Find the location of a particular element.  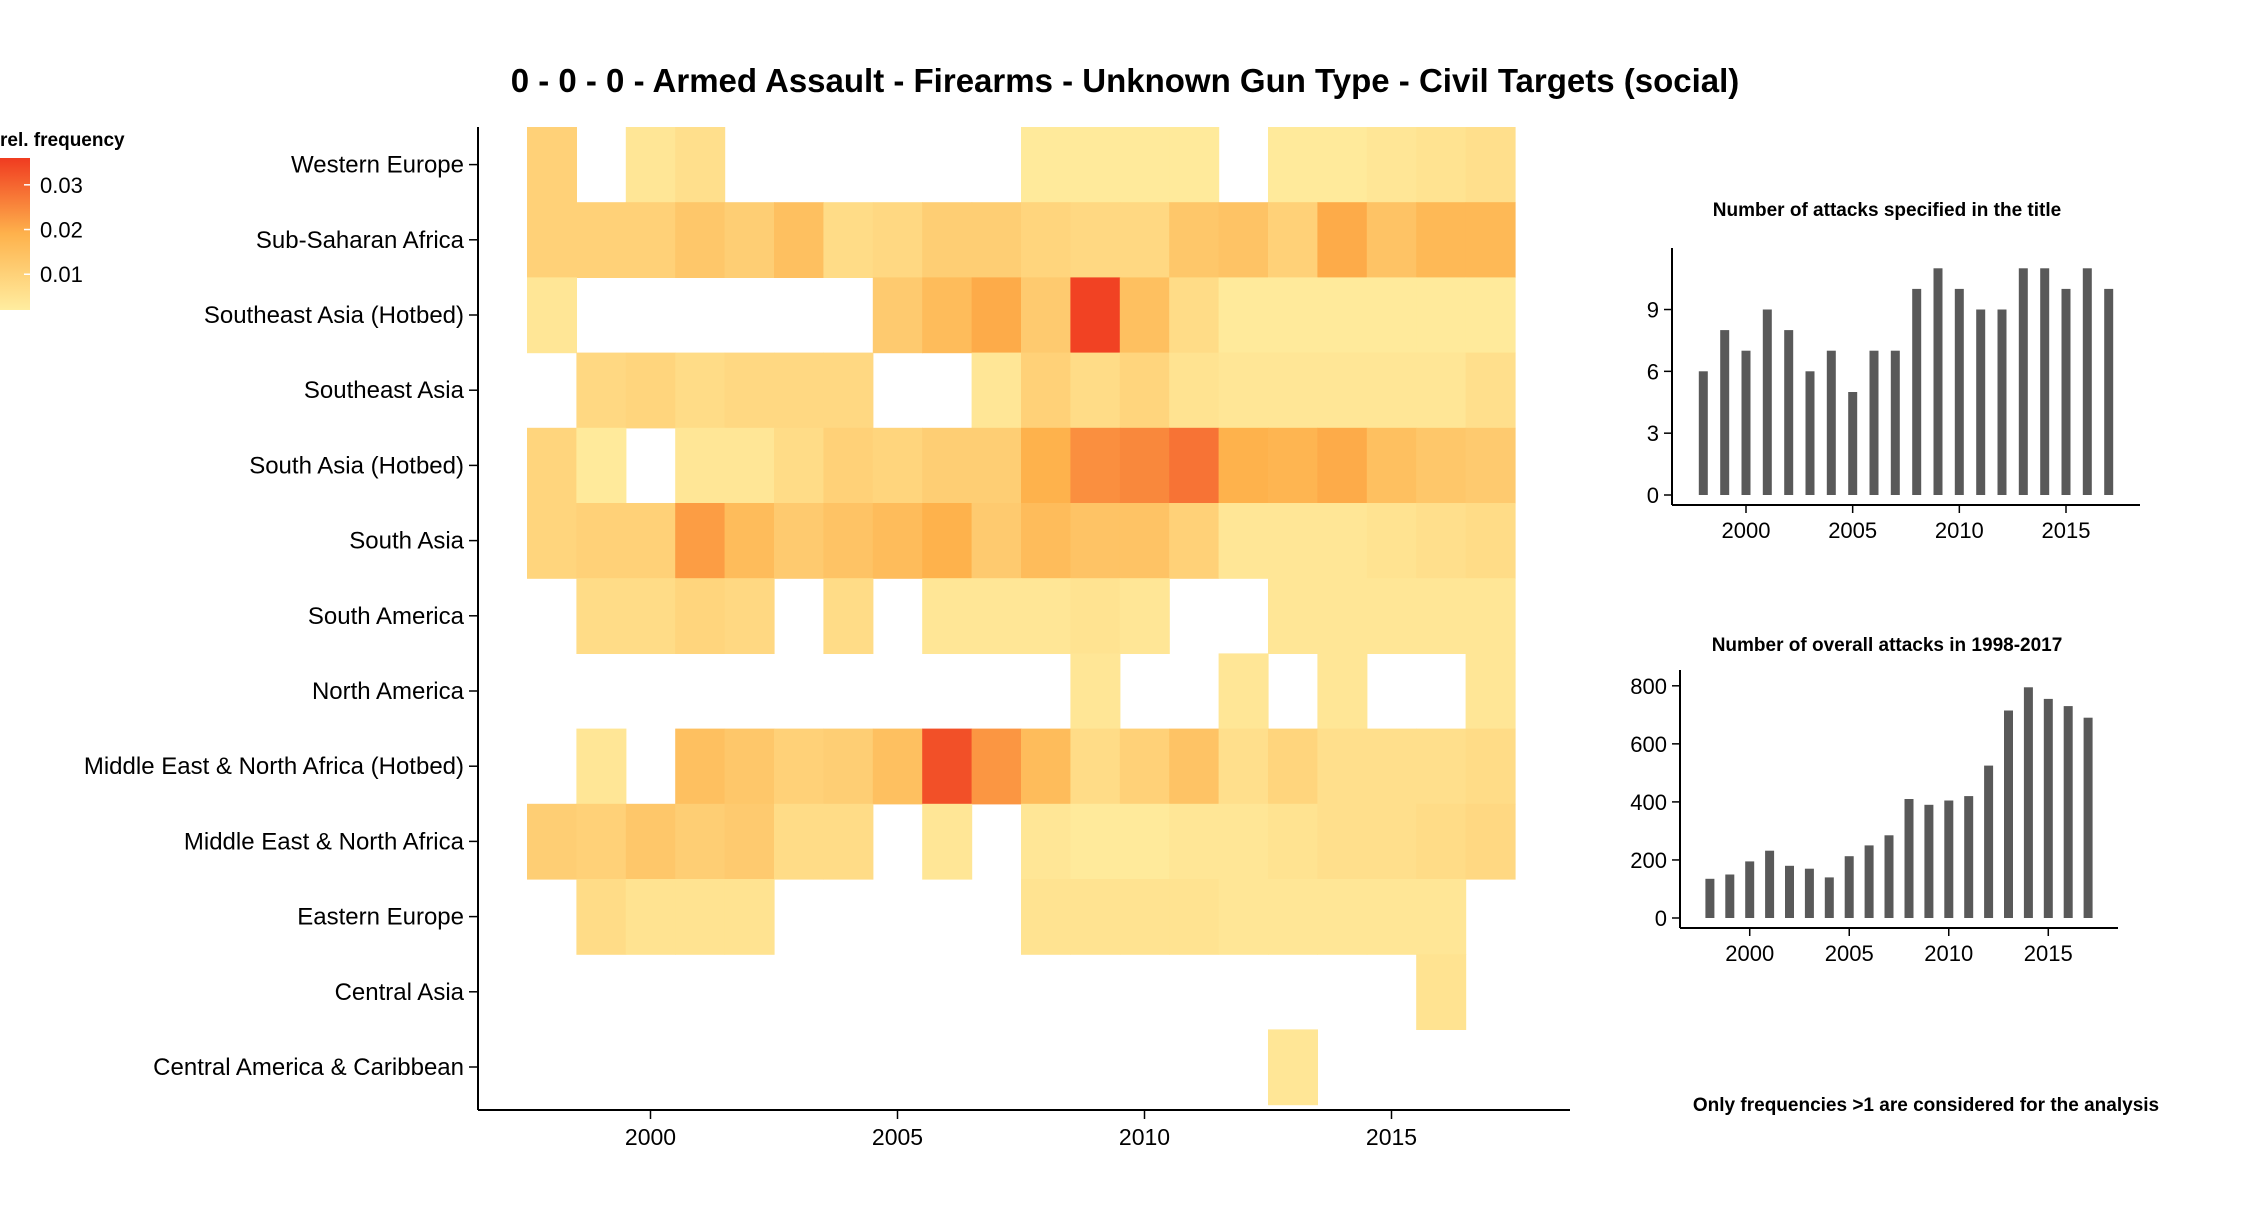

x-tick-label: 2000 is located at coordinates (650, 1137).